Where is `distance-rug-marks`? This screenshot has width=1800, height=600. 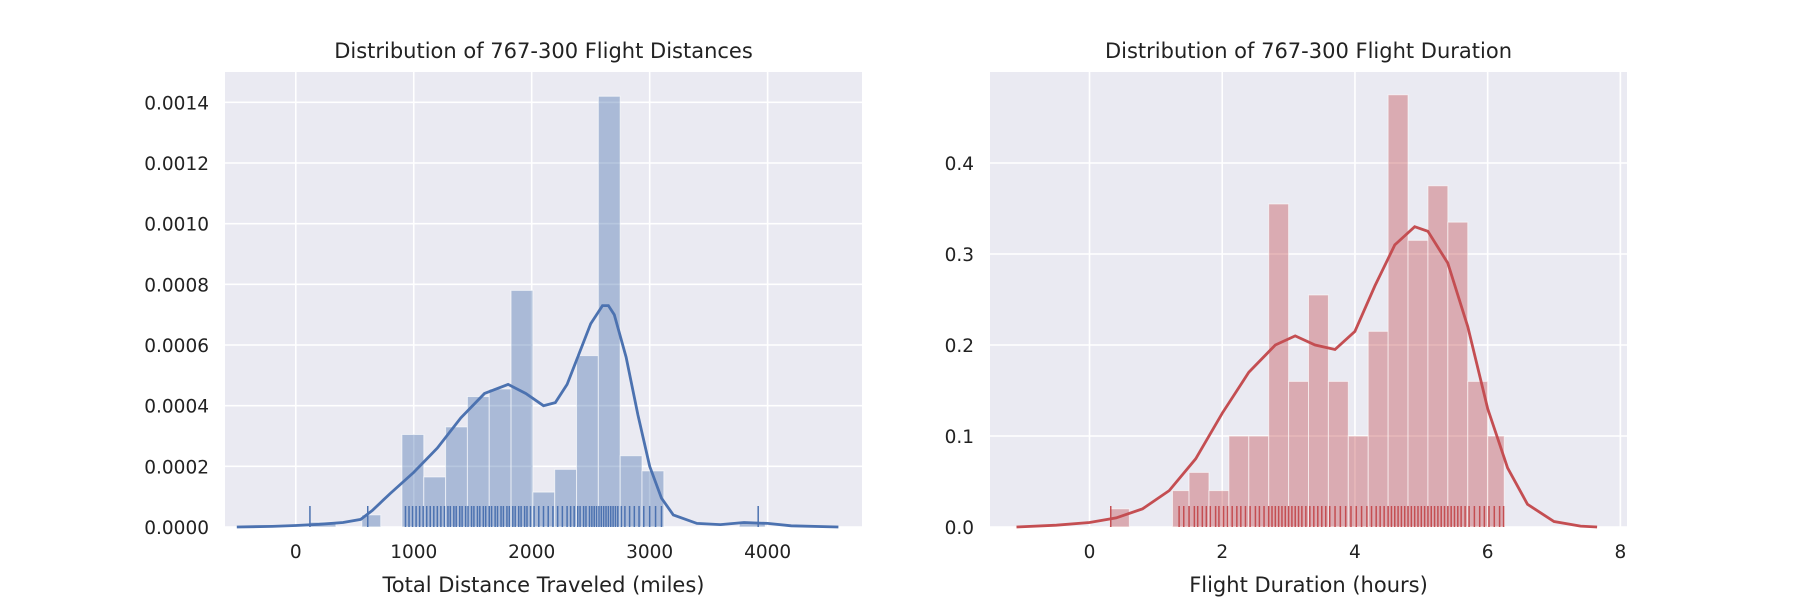 distance-rug-marks is located at coordinates (534, 516).